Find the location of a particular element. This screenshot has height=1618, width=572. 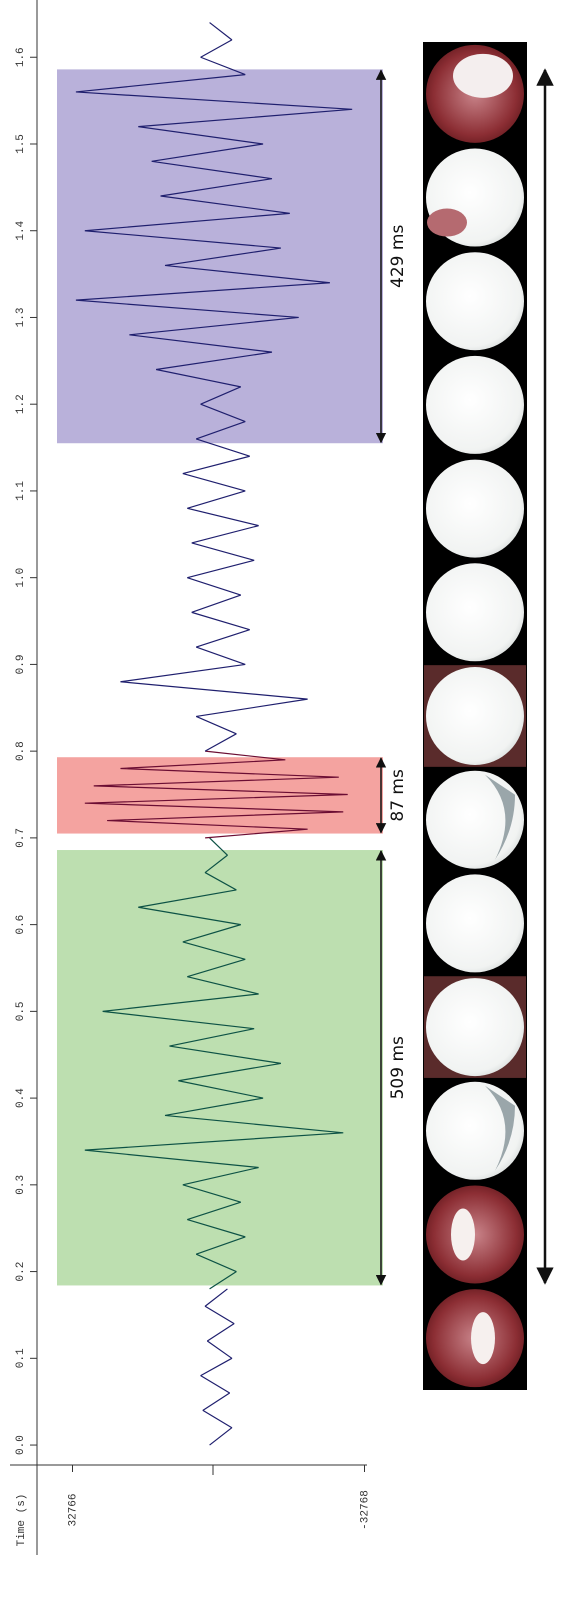

region-label: 509 ms is located at coordinates (398, 1067).